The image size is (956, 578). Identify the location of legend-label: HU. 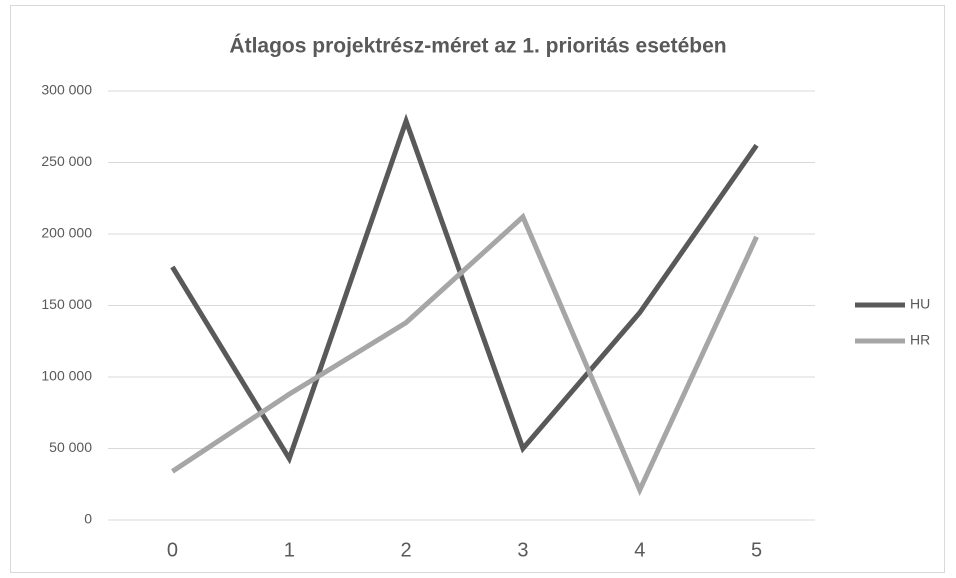
(920, 304).